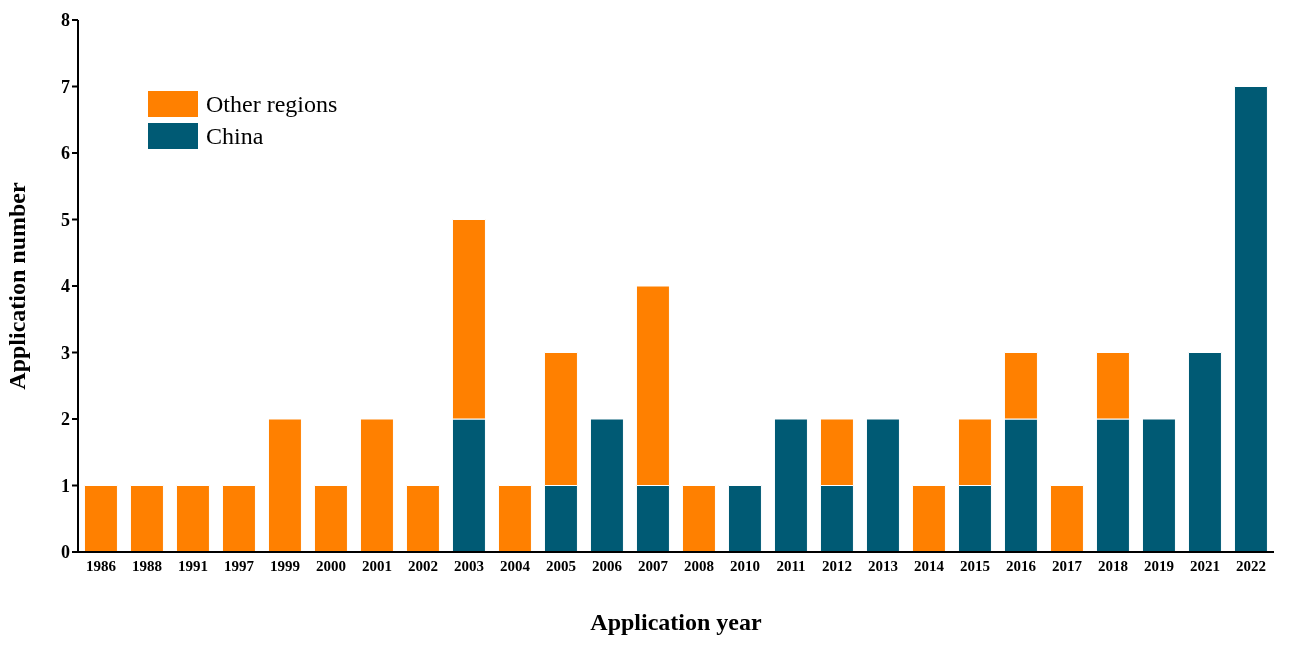 The width and height of the screenshot is (1292, 645). What do you see at coordinates (65, 485) in the screenshot?
I see `y-tick-label: 1` at bounding box center [65, 485].